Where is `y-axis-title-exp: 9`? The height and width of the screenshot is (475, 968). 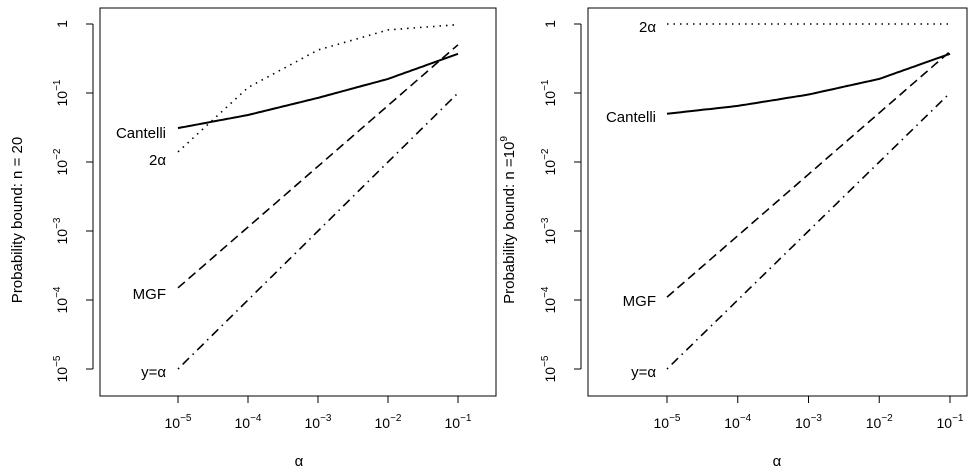 y-axis-title-exp: 9 is located at coordinates (504, 139).